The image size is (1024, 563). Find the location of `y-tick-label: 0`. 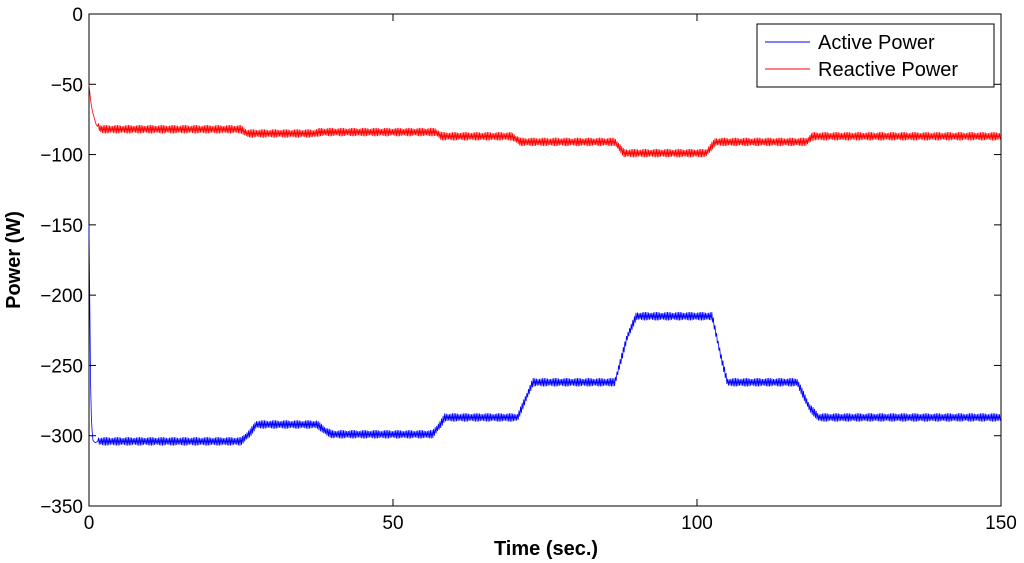

y-tick-label: 0 is located at coordinates (77, 15).